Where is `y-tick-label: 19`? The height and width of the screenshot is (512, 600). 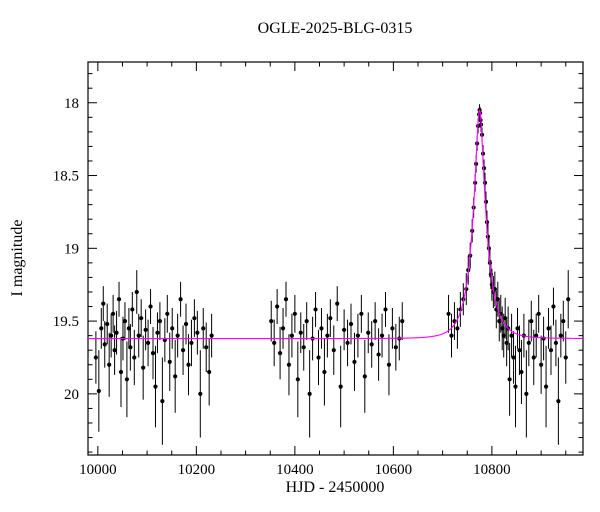 y-tick-label: 19 is located at coordinates (71, 249).